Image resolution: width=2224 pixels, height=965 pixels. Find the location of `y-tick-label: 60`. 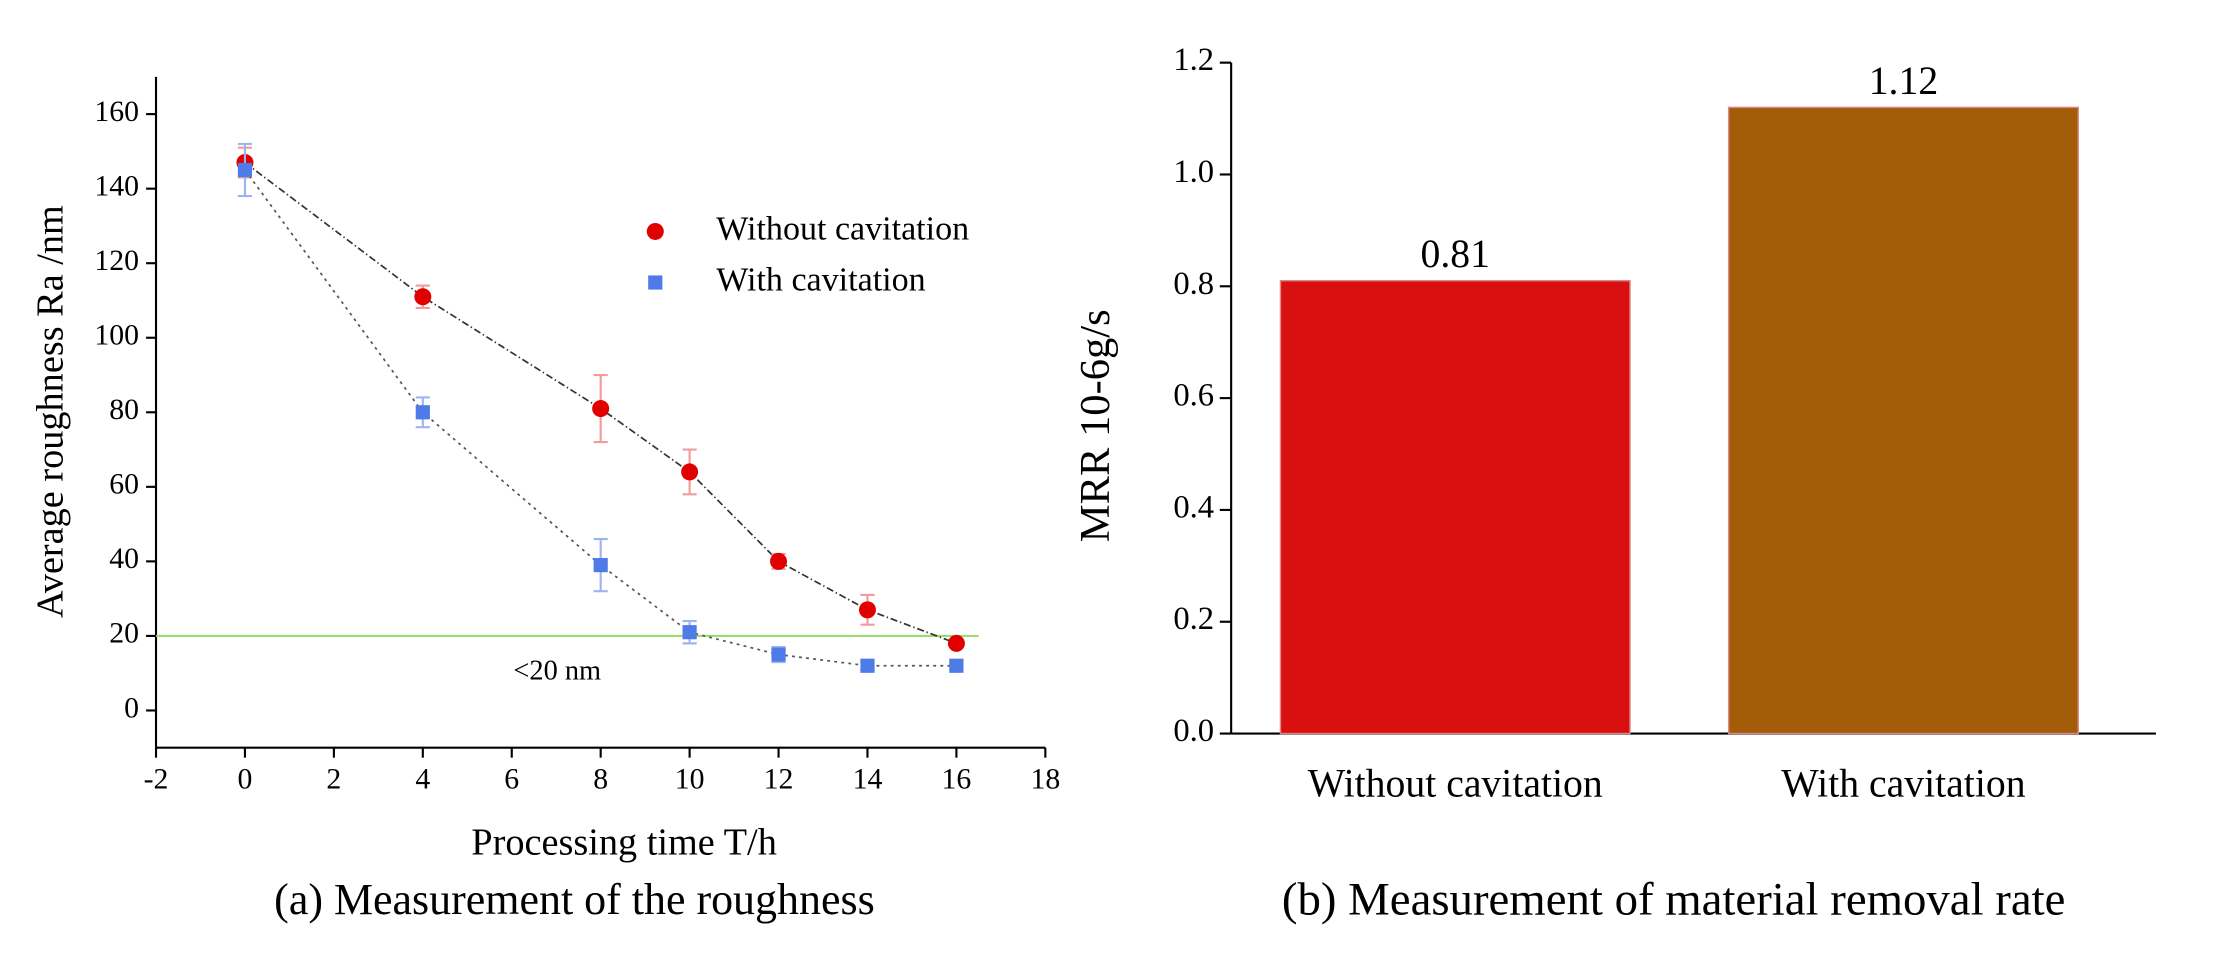

y-tick-label: 60 is located at coordinates (124, 484).